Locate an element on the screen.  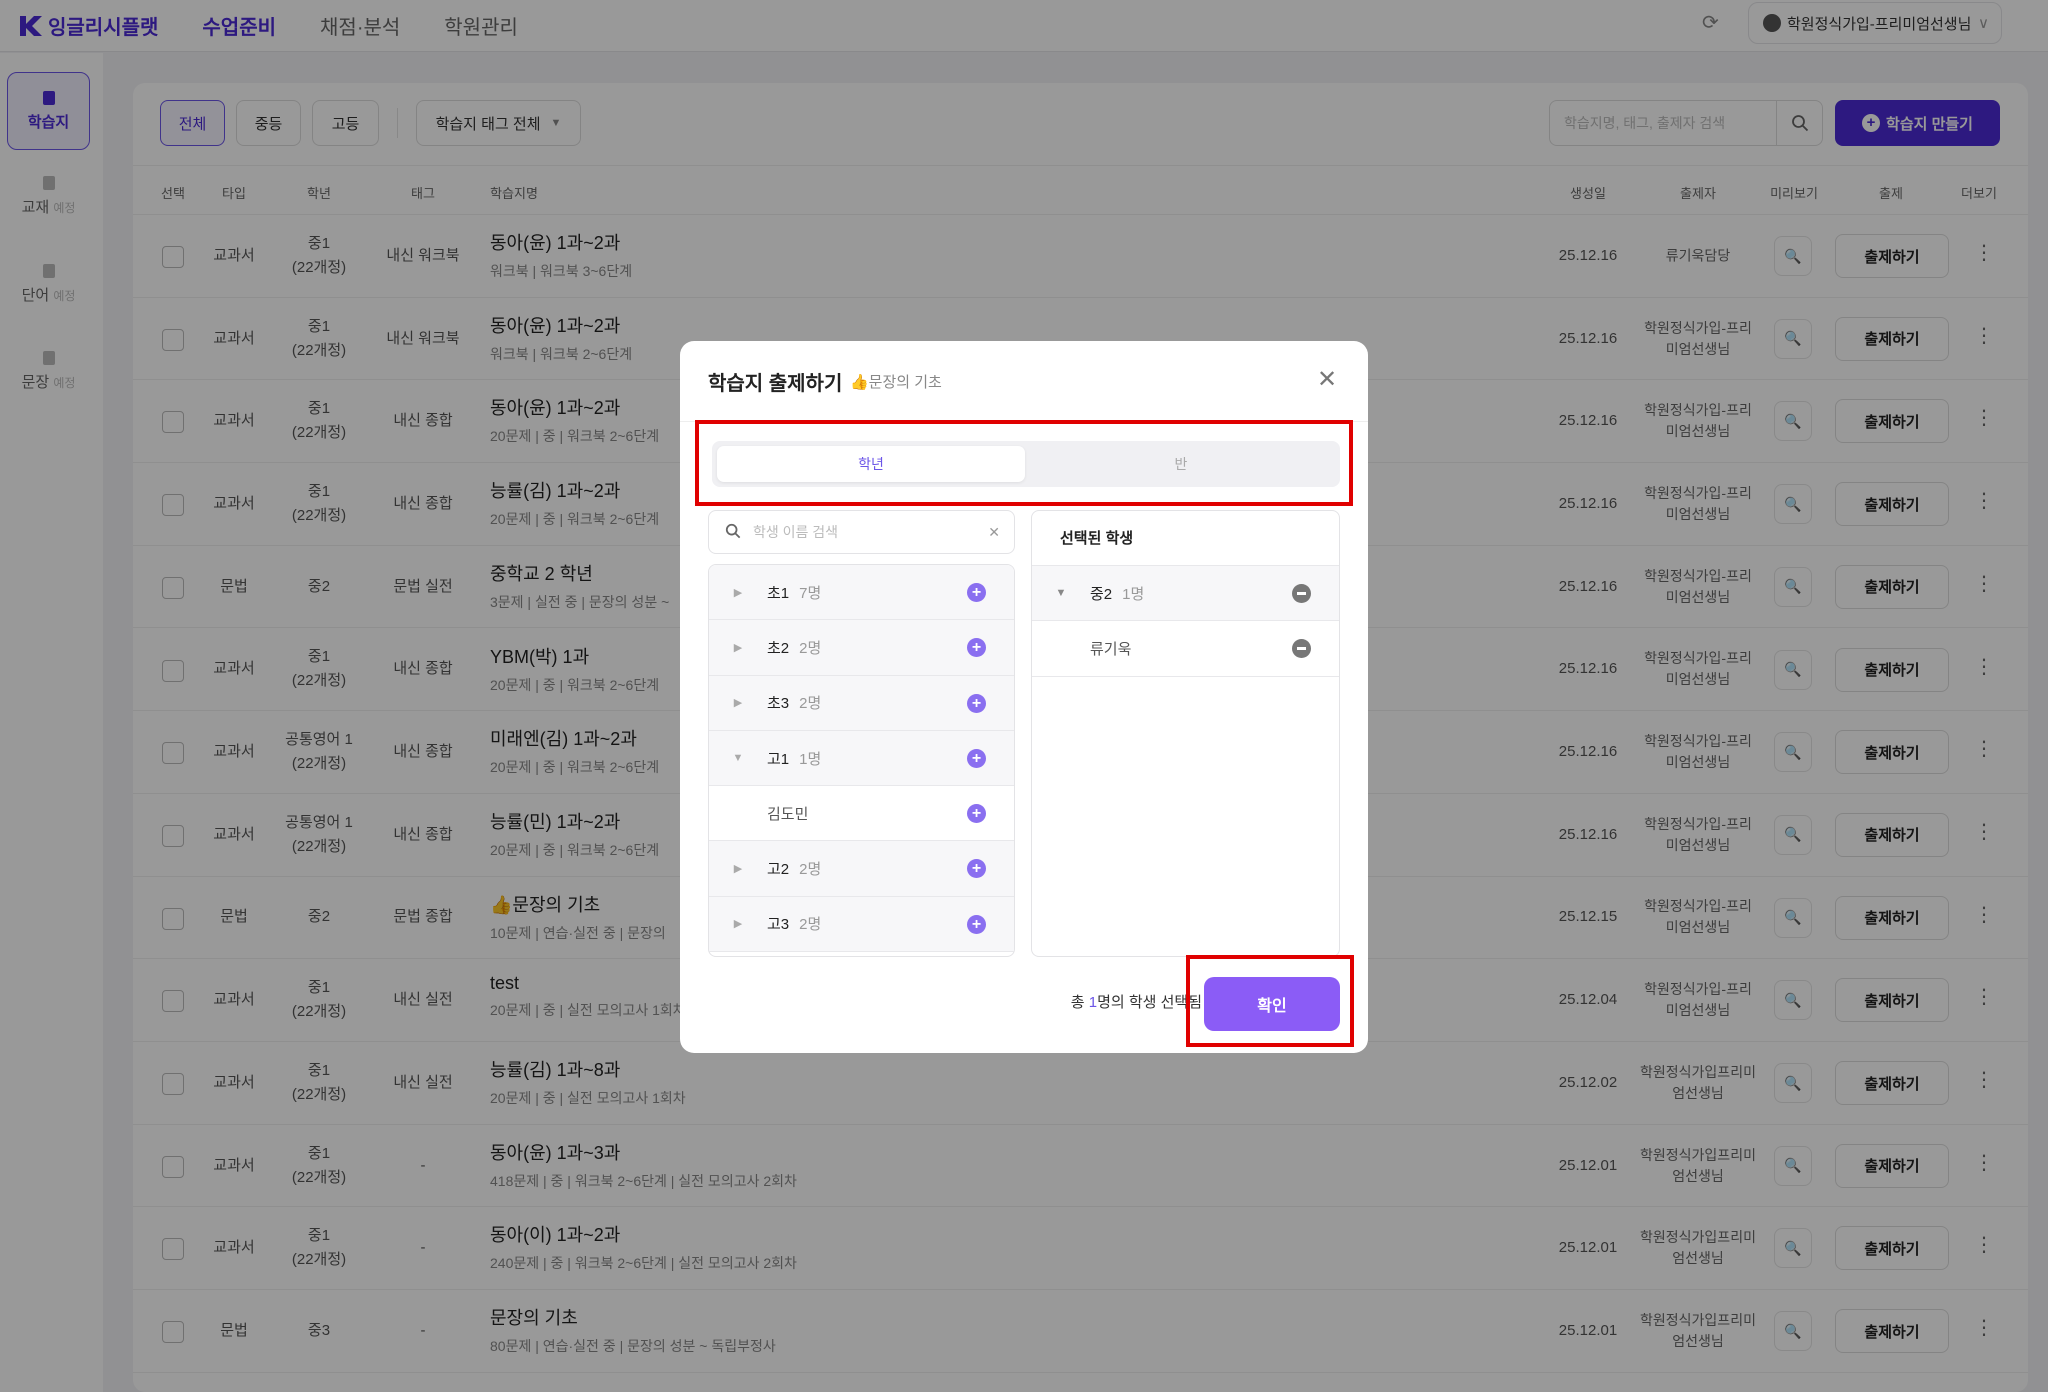
student-search: 학생 이름 검색 ✕ is located at coordinates (861, 532).